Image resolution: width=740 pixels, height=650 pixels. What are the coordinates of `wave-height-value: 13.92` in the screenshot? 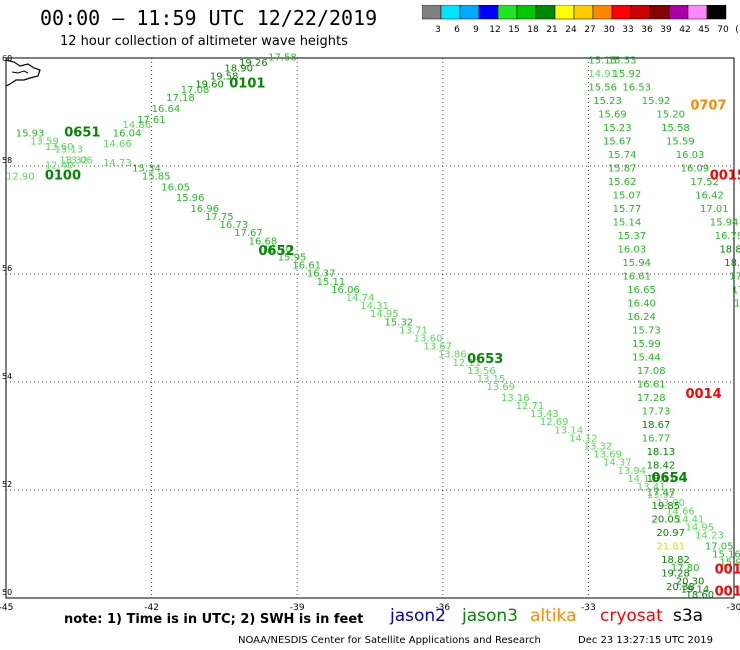 It's located at (661, 495).